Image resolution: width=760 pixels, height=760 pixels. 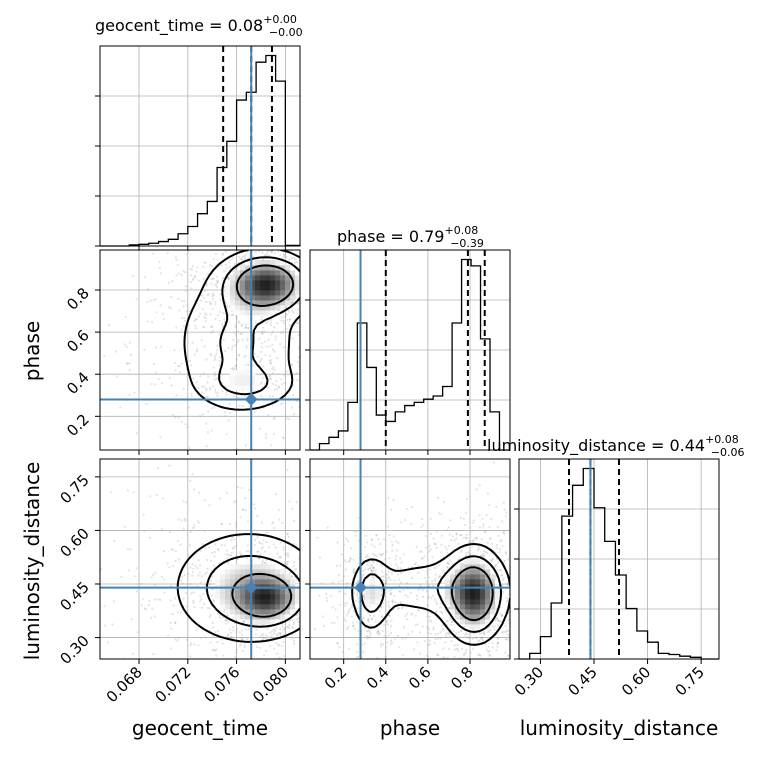 What do you see at coordinates (636, 681) in the screenshot?
I see `x-tick-label: 0.60` at bounding box center [636, 681].